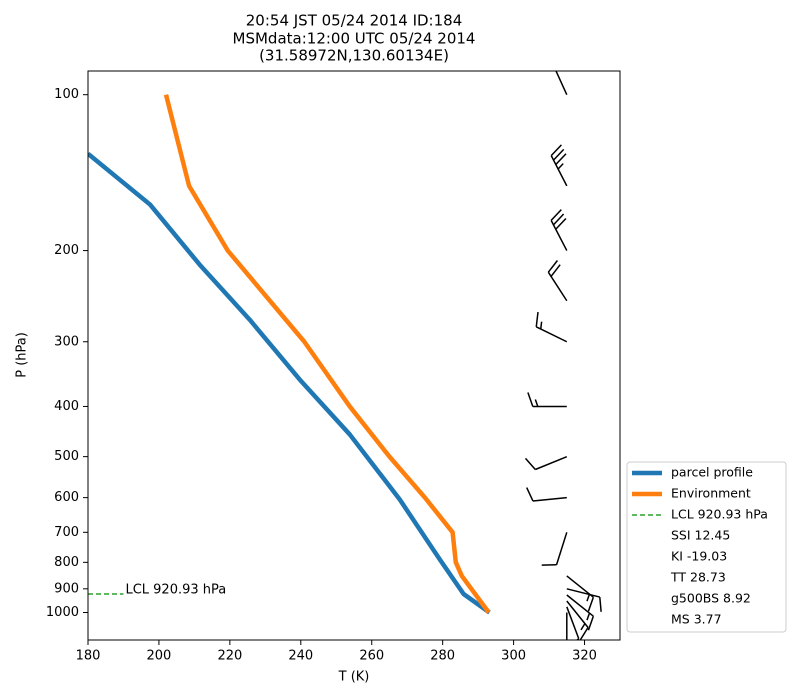 The image size is (800, 700). Describe the element at coordinates (696, 619) in the screenshot. I see `legend-label: MS 3.77` at that location.